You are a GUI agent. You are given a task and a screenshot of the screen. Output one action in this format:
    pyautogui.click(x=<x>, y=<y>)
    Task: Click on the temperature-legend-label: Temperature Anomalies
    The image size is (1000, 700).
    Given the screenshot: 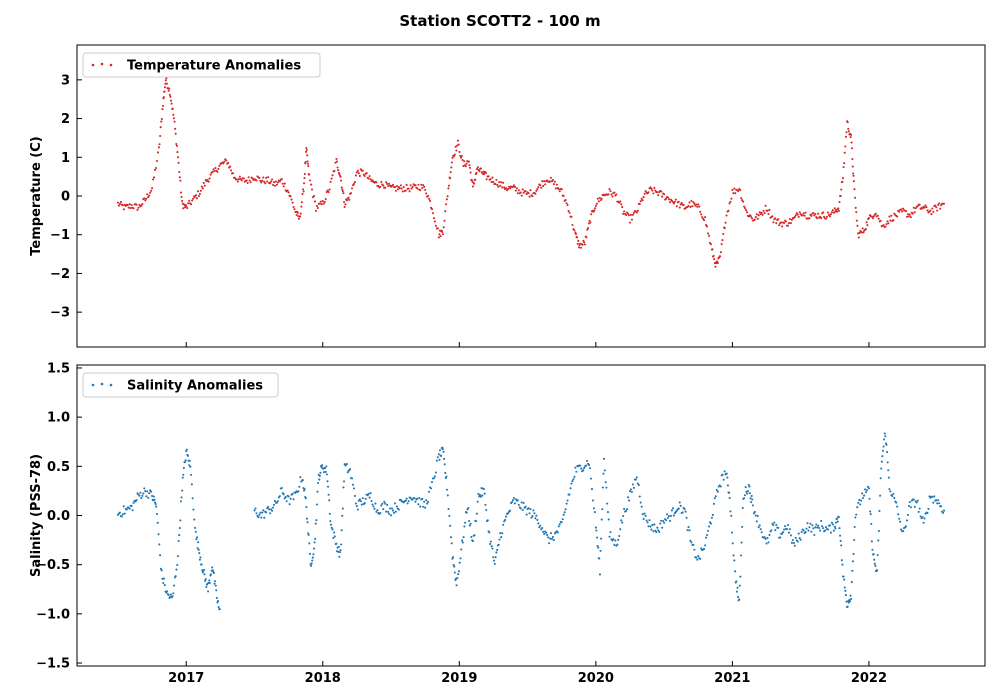 What is the action you would take?
    pyautogui.click(x=214, y=66)
    